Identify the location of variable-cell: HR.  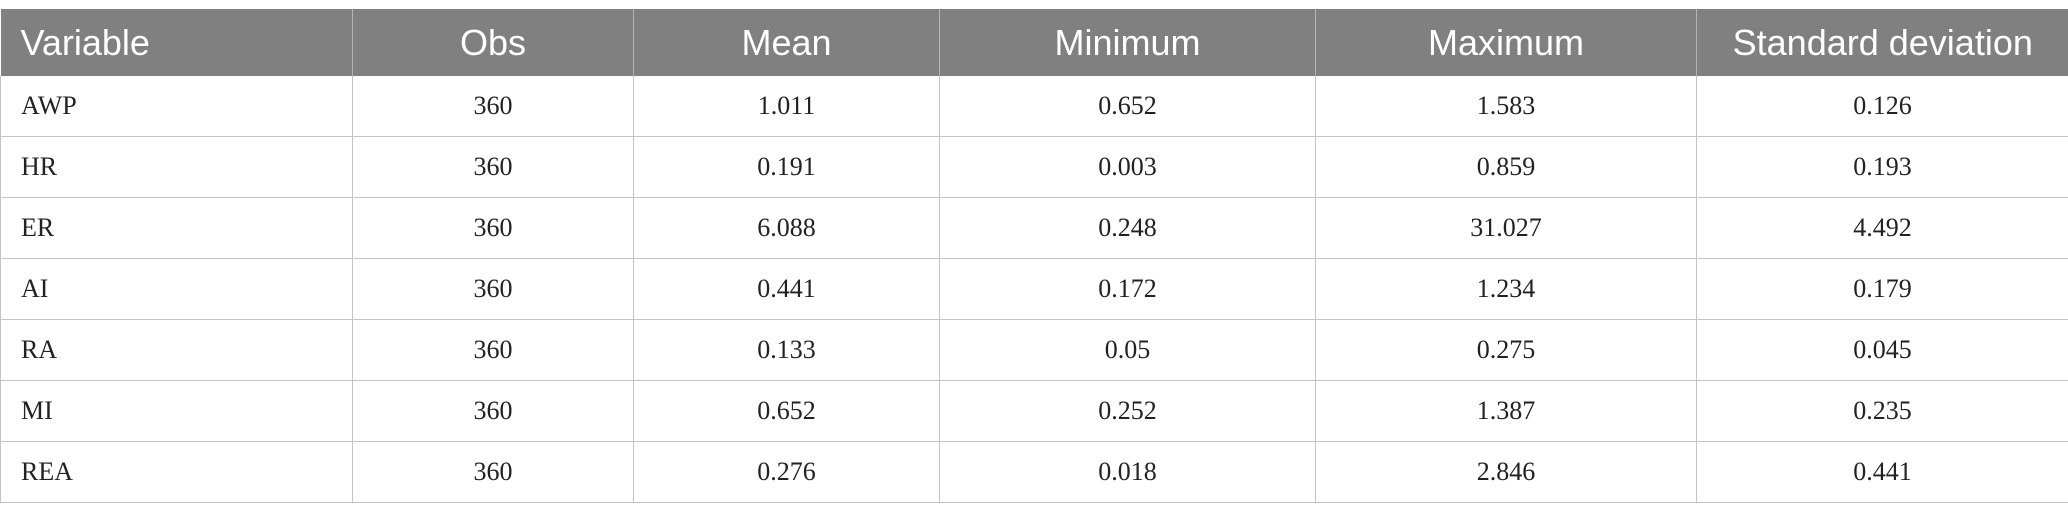
(176, 167).